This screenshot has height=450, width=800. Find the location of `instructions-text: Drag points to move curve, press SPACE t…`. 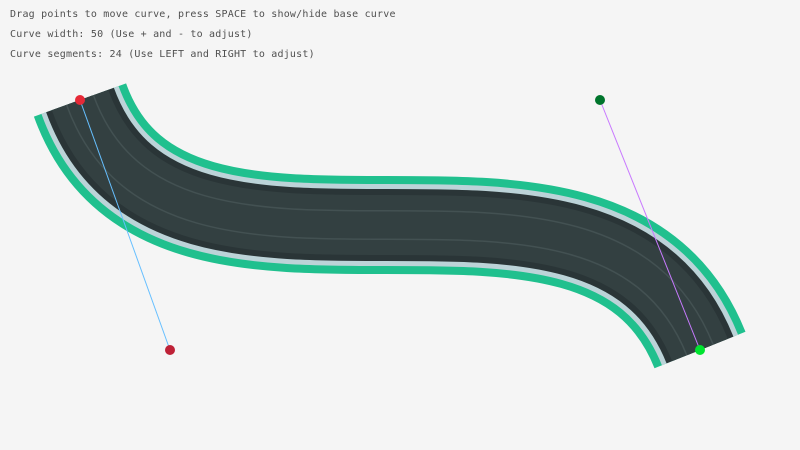

instructions-text: Drag points to move curve, press SPACE t… is located at coordinates (203, 14).